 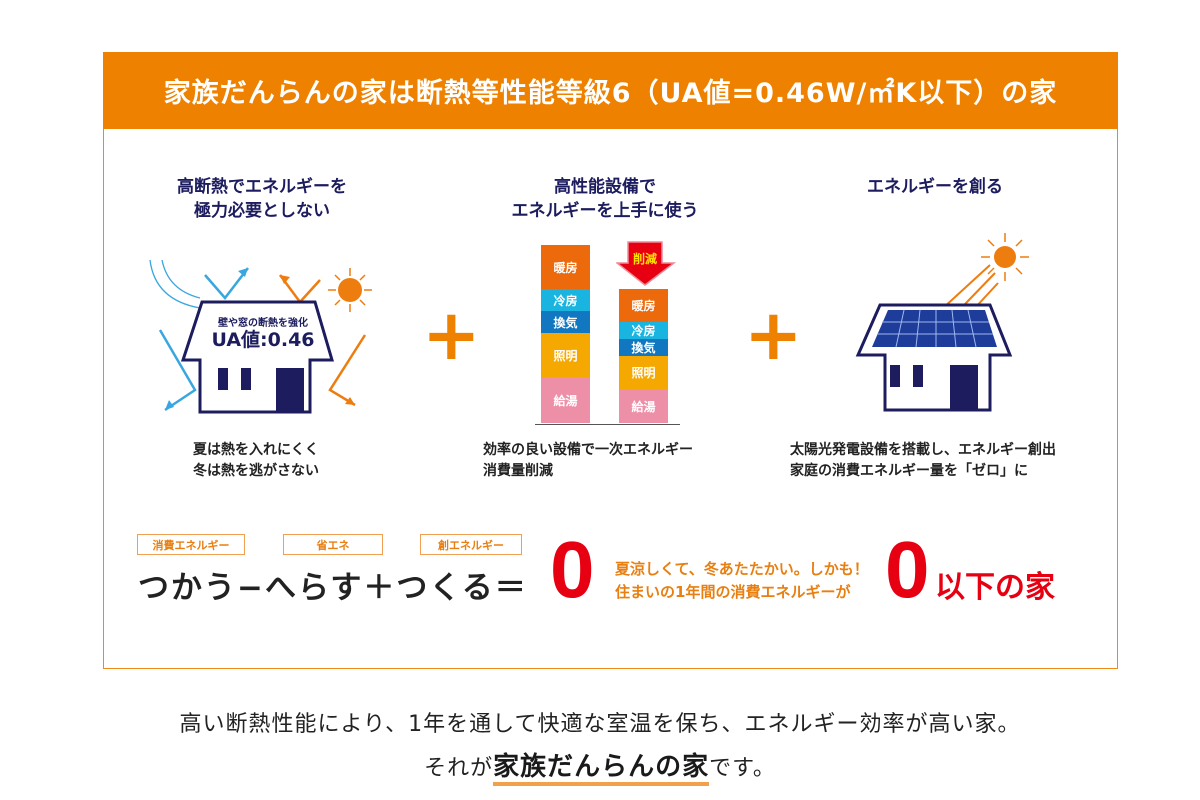 I want to click on energy-bar-before: 暖房 冷房 換気 照明 給湯, so click(x=565, y=334).